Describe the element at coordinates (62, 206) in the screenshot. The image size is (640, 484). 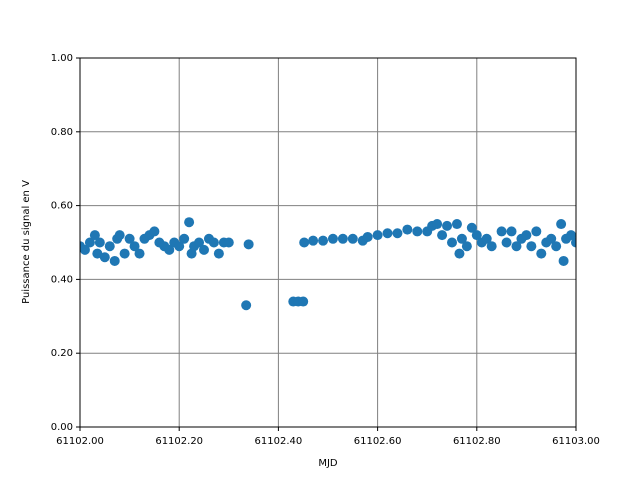
I see `y-tick-label: 0.60` at that location.